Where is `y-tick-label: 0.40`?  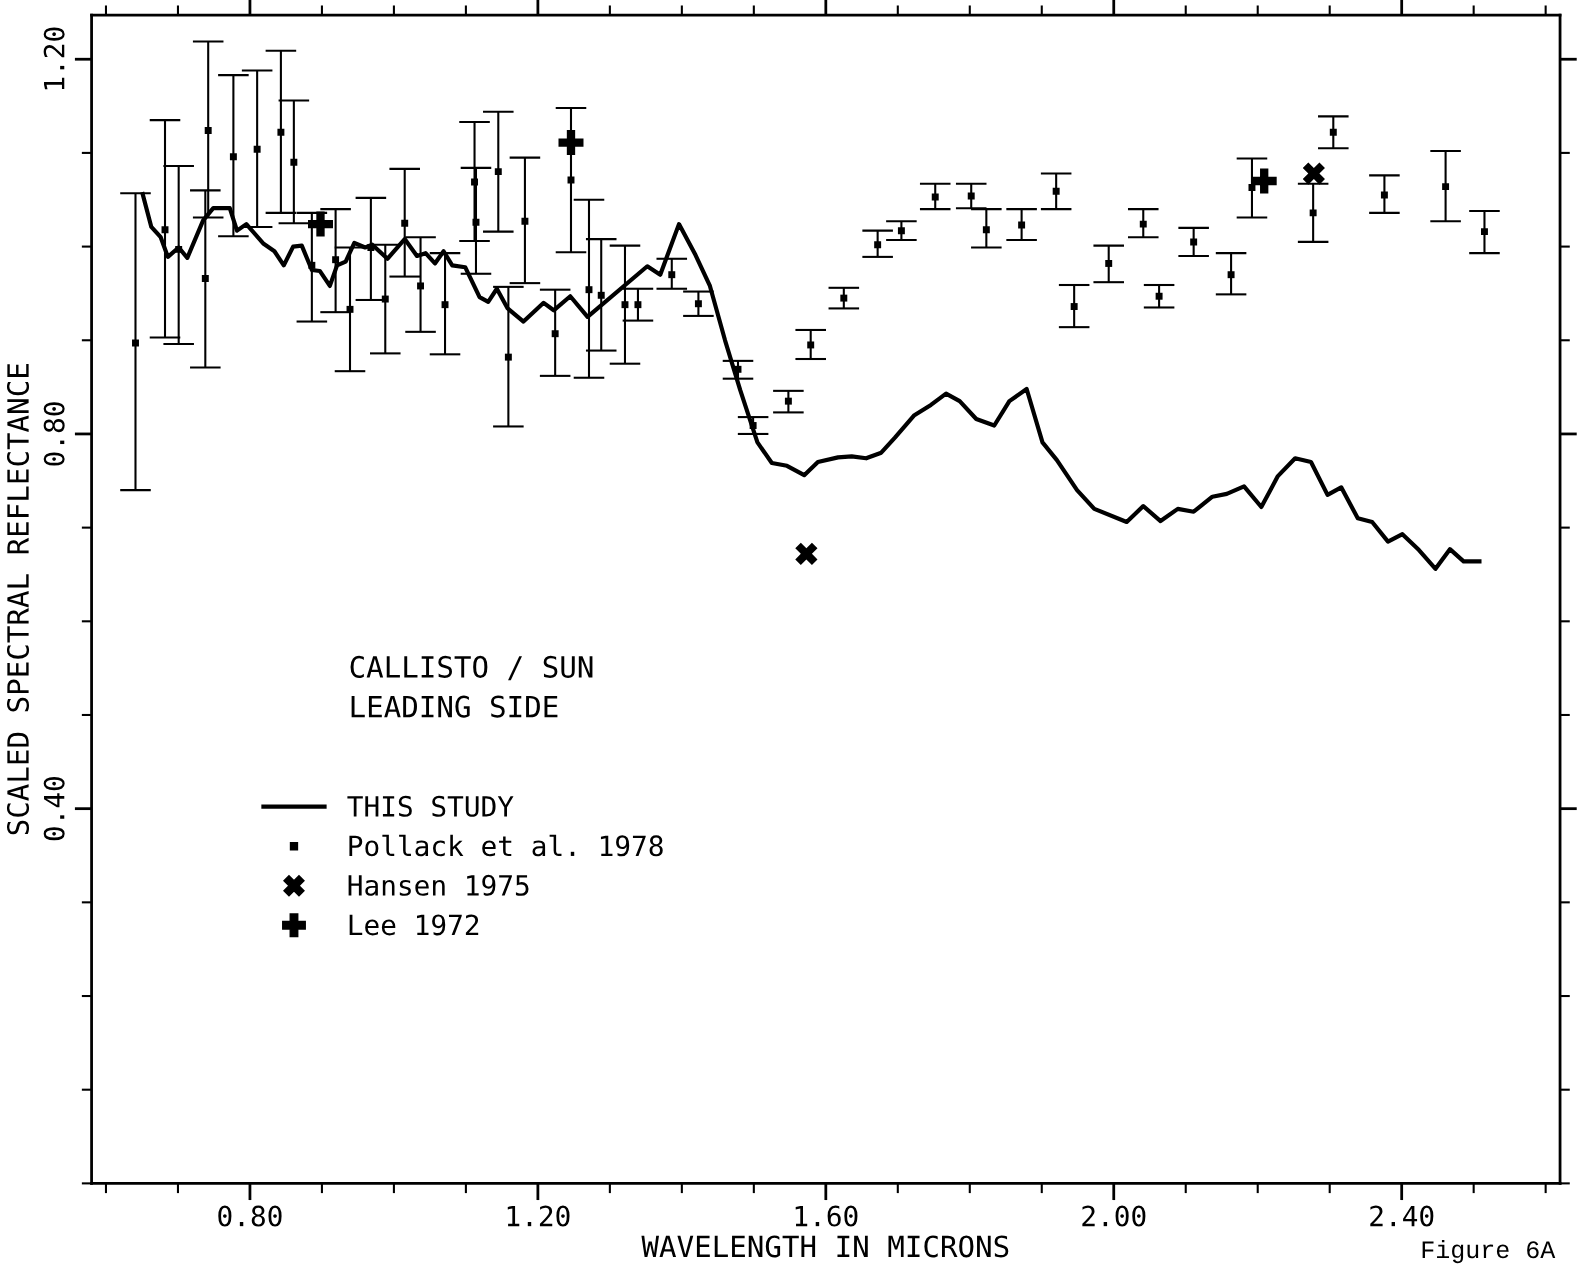 y-tick-label: 0.40 is located at coordinates (54, 809).